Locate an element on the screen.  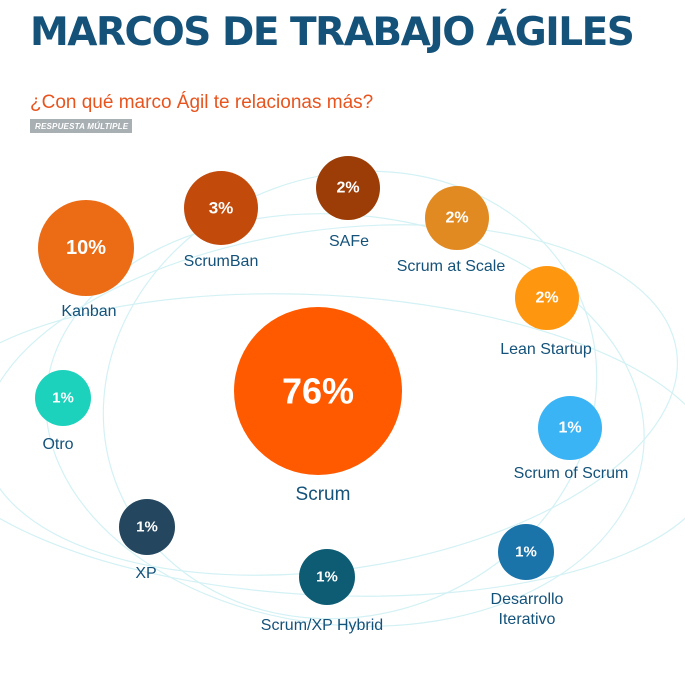
bubble-kanban: 10% Kanban is located at coordinates (86, 260).